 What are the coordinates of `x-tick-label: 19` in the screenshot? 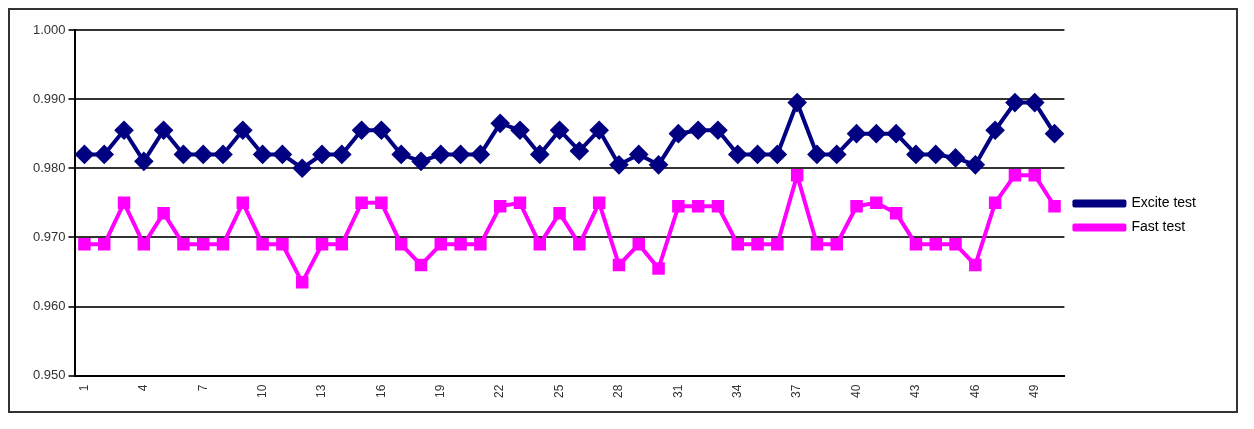 It's located at (440, 391).